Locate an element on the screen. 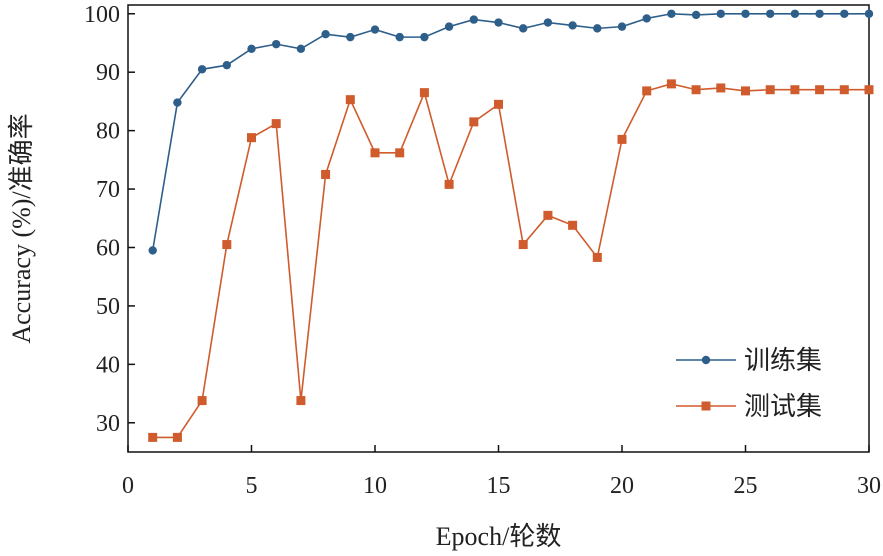 This screenshot has height=556, width=883. legend-item-1: 训练集 is located at coordinates (749, 361).